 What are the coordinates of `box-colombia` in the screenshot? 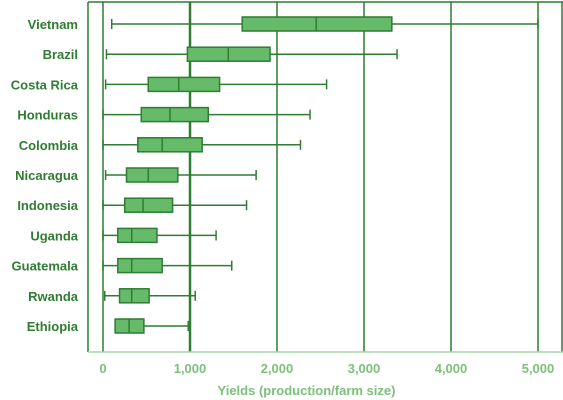 It's located at (202, 145).